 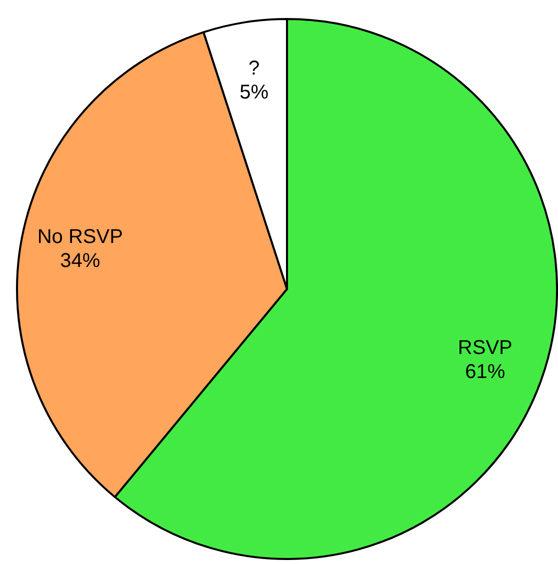 What do you see at coordinates (80, 261) in the screenshot?
I see `data-label: 34%` at bounding box center [80, 261].